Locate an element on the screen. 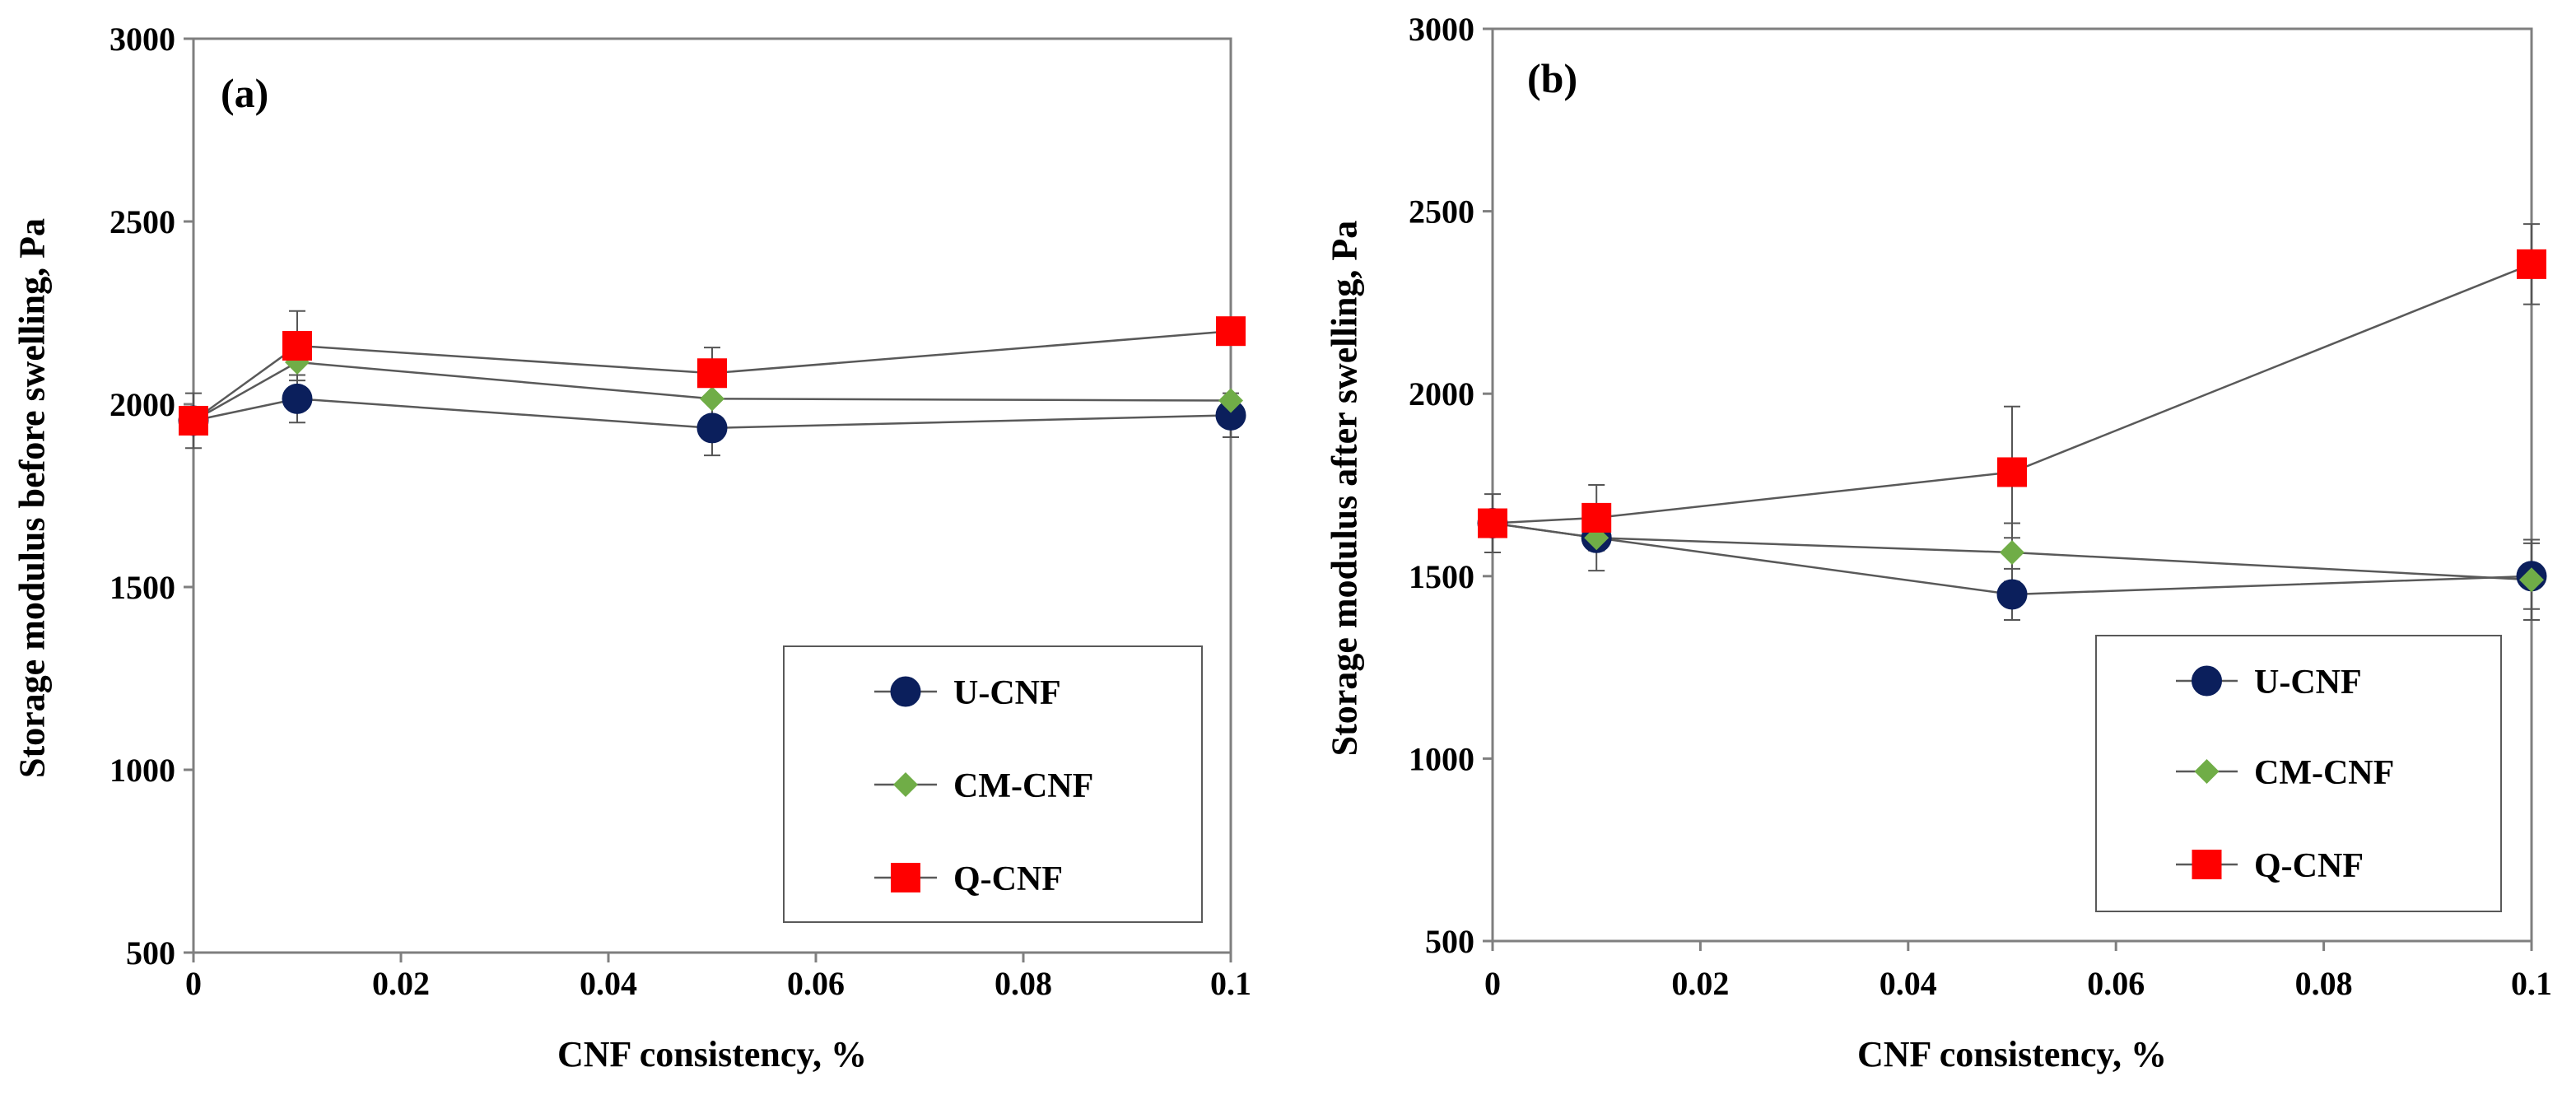 The height and width of the screenshot is (1109, 2576). y-axis-title: Storage modulus before swelling, Pa is located at coordinates (32, 498).